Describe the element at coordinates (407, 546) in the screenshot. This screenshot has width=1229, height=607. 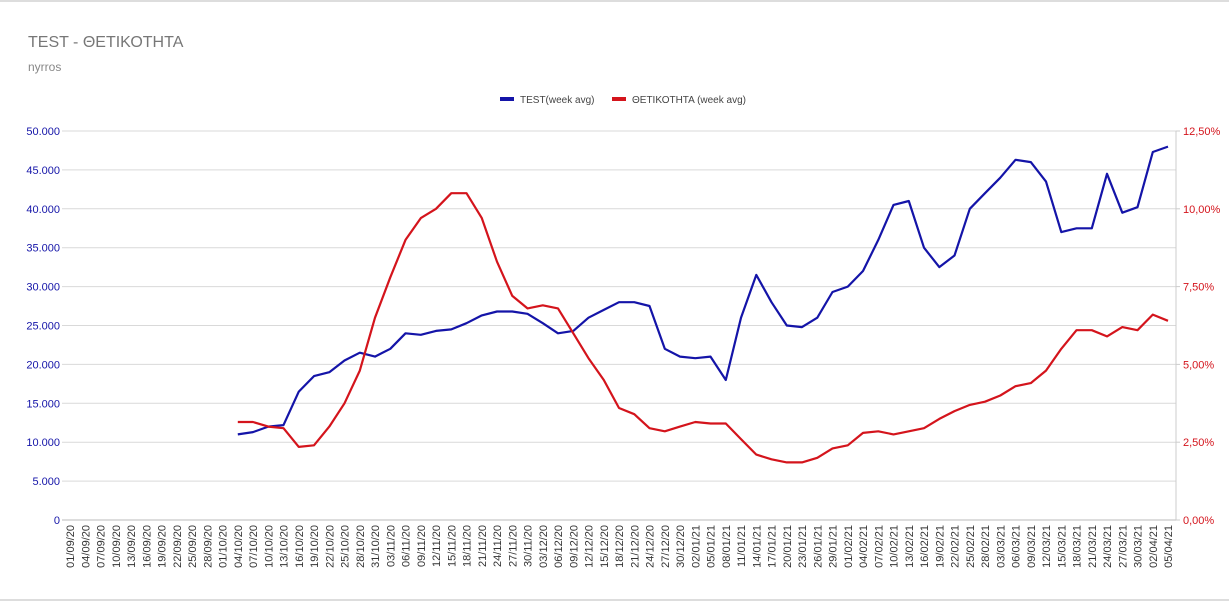
I see `x-tick-label: 06/11/20` at that location.